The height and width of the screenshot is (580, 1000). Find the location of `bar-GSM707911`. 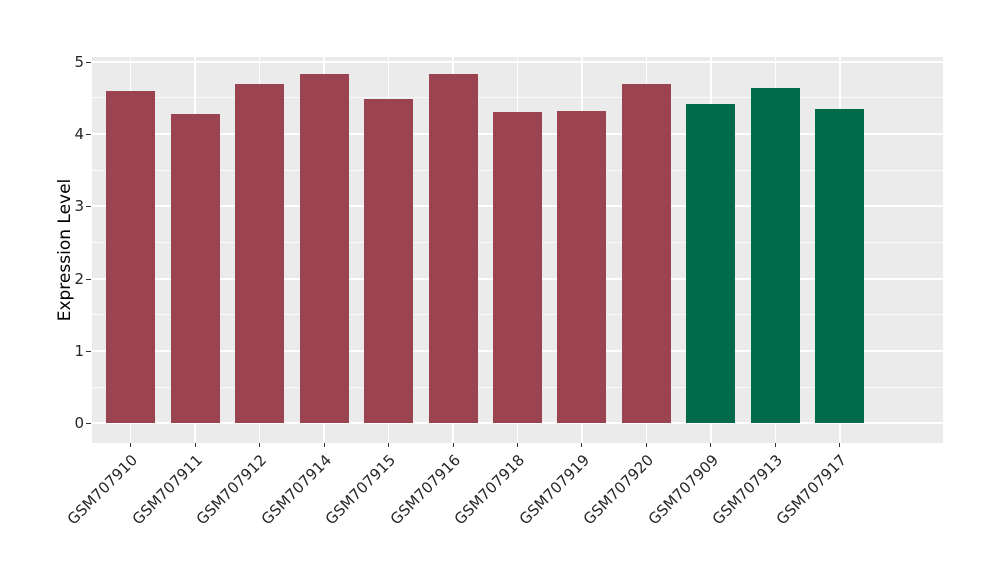

bar-GSM707911 is located at coordinates (195, 268).